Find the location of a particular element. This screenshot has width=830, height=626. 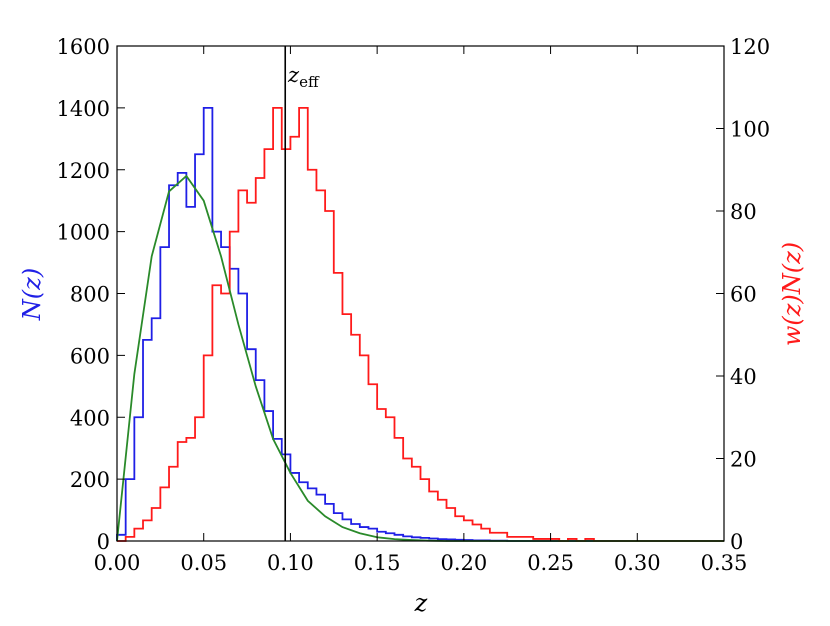

x-tick-label: 0.30 is located at coordinates (637, 563).